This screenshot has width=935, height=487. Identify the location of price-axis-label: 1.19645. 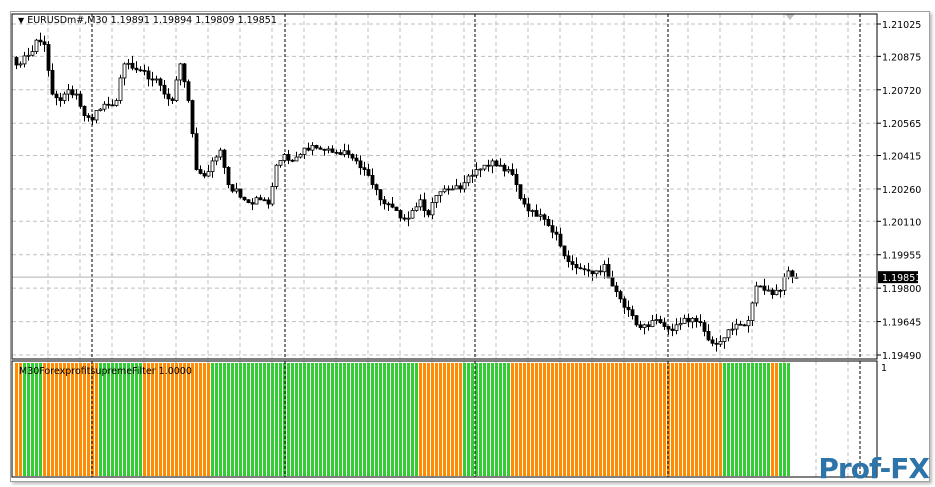
(901, 323).